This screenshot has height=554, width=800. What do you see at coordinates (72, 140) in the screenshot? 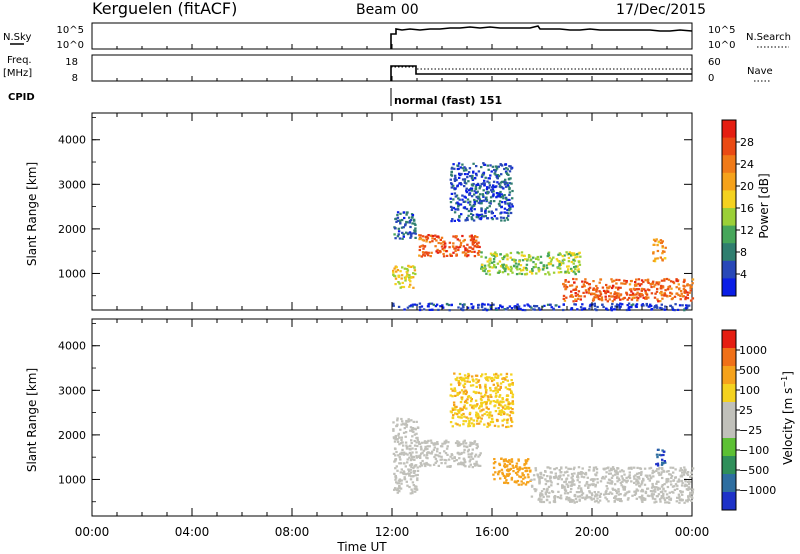
I see `y-tick-label: 4000` at bounding box center [72, 140].